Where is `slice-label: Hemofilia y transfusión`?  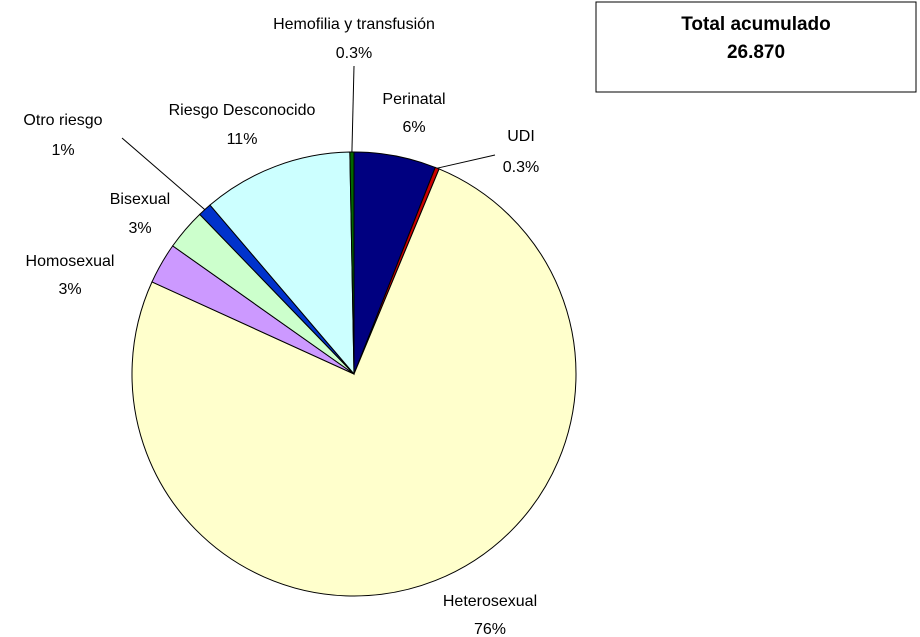 slice-label: Hemofilia y transfusión is located at coordinates (354, 24).